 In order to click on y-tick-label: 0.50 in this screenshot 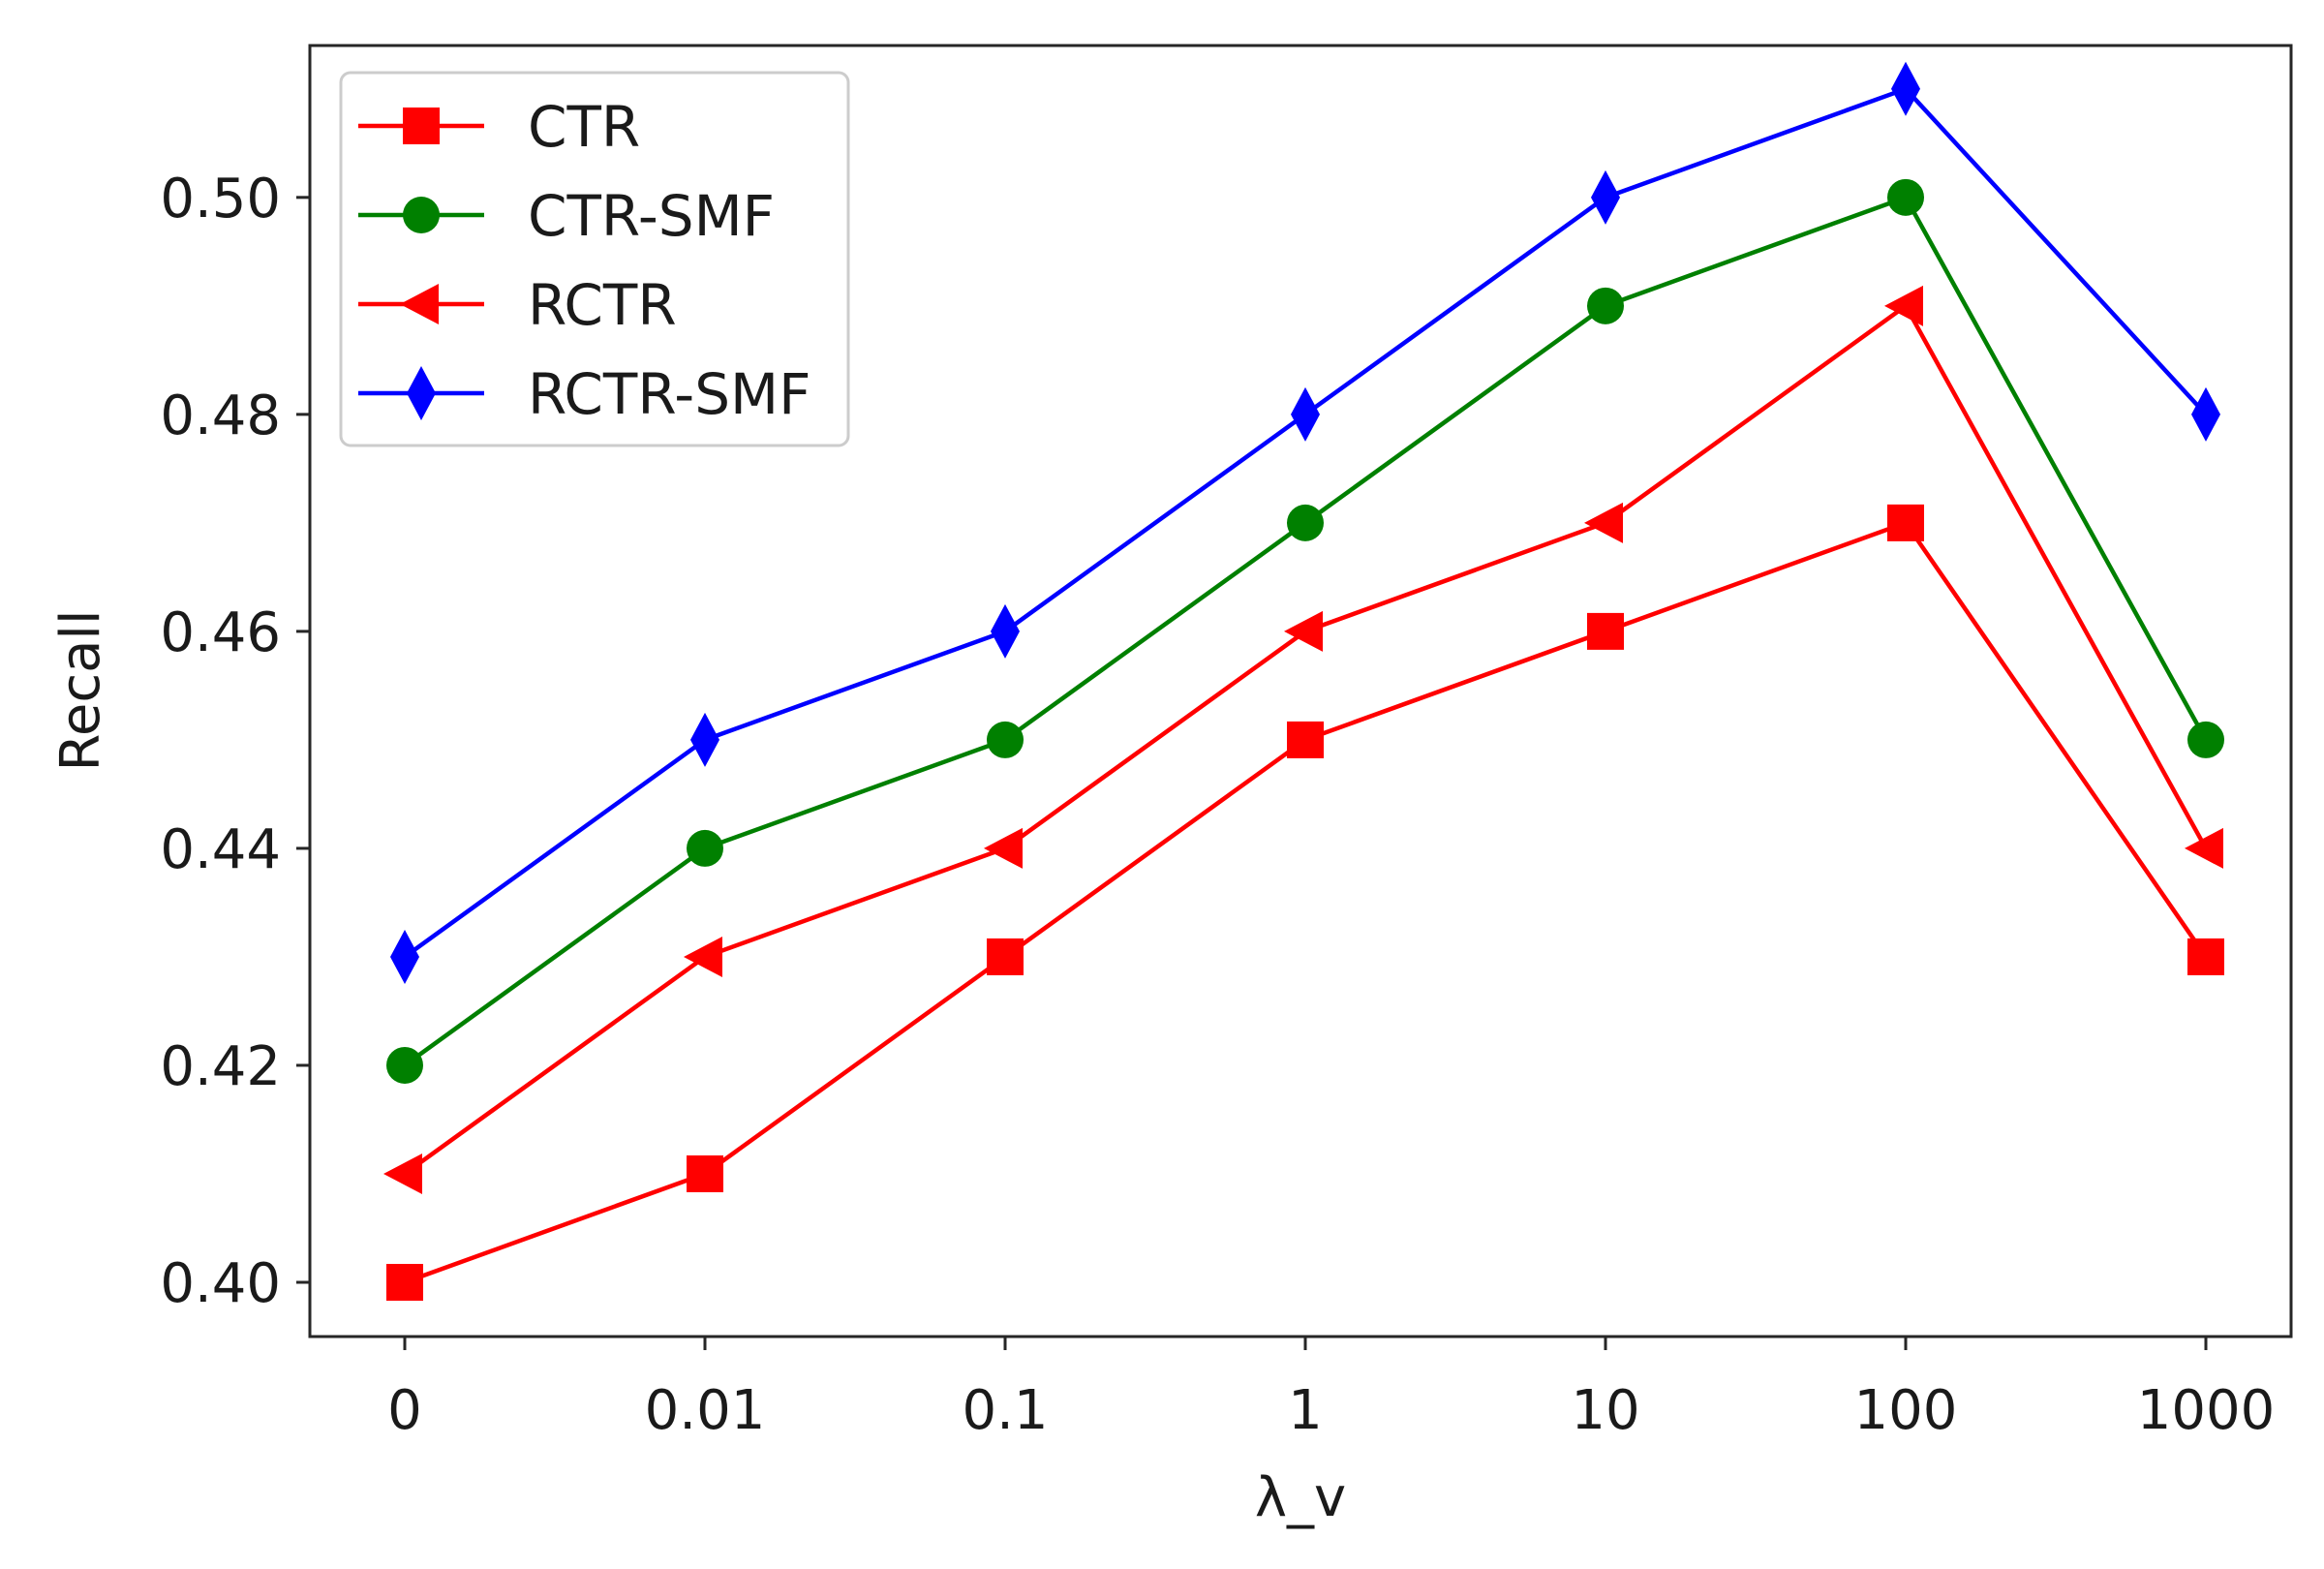, I will do `click(221, 199)`.